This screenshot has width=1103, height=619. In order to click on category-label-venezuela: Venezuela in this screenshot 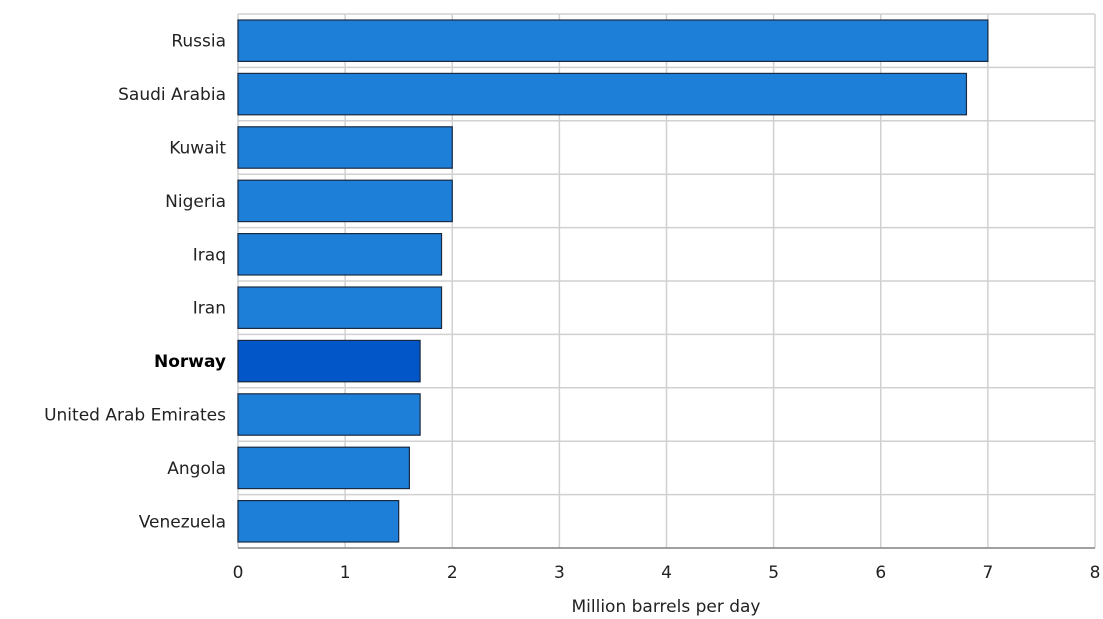, I will do `click(182, 522)`.